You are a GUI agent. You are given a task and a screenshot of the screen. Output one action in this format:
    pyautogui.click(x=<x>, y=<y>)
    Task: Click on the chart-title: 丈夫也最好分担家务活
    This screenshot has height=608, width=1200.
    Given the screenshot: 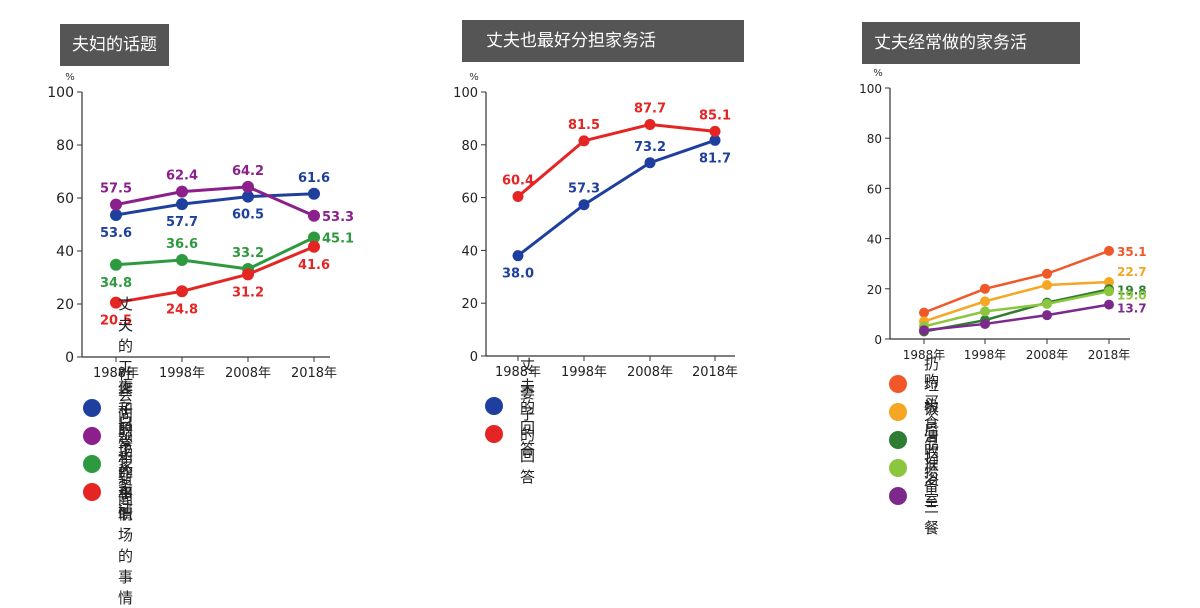 What is the action you would take?
    pyautogui.click(x=603, y=41)
    